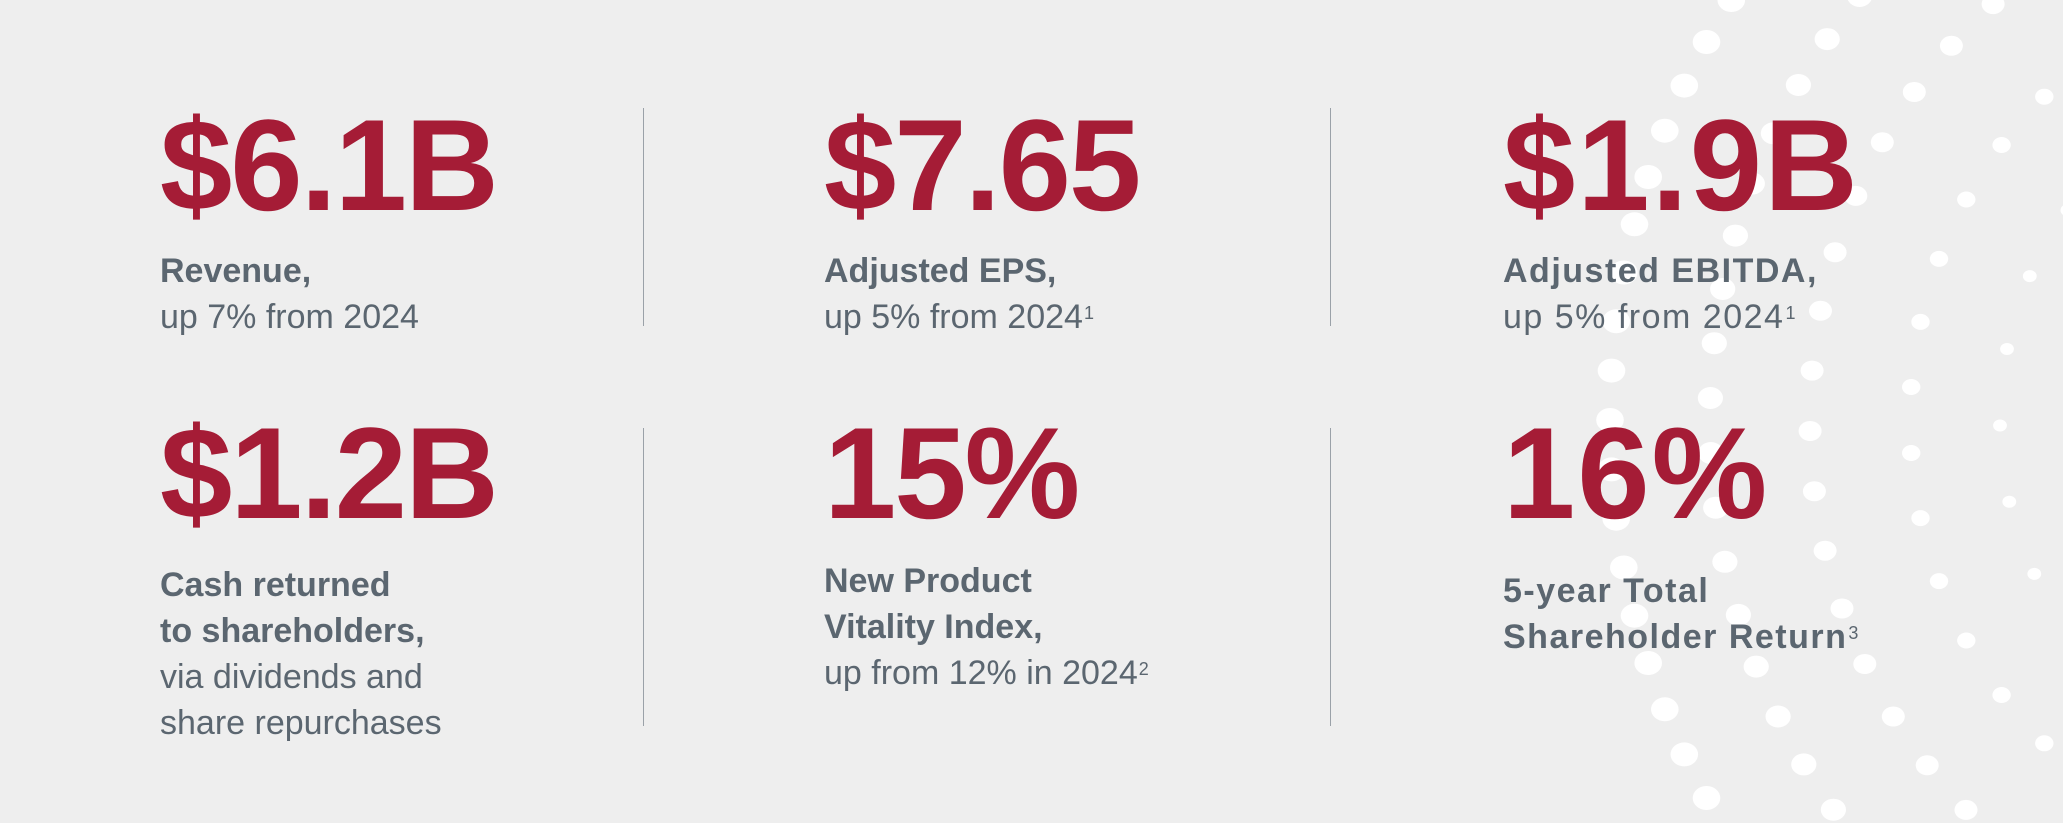 This screenshot has width=2063, height=823. Describe the element at coordinates (1854, 633) in the screenshot. I see `footnote-marker: 3` at that location.